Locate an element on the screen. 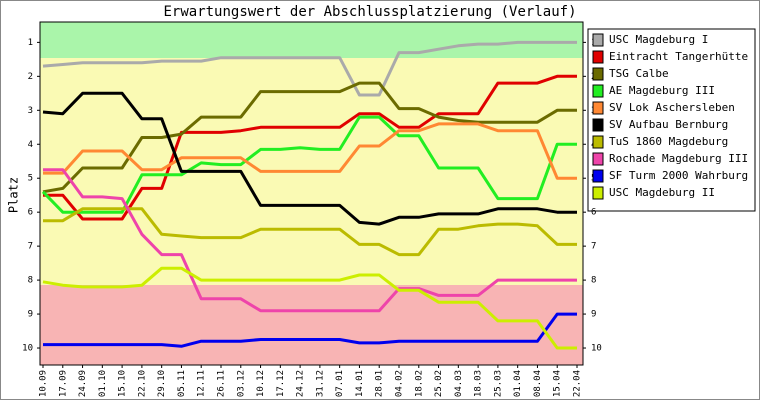  legend-label: USC Magdeburg I is located at coordinates (658, 39).